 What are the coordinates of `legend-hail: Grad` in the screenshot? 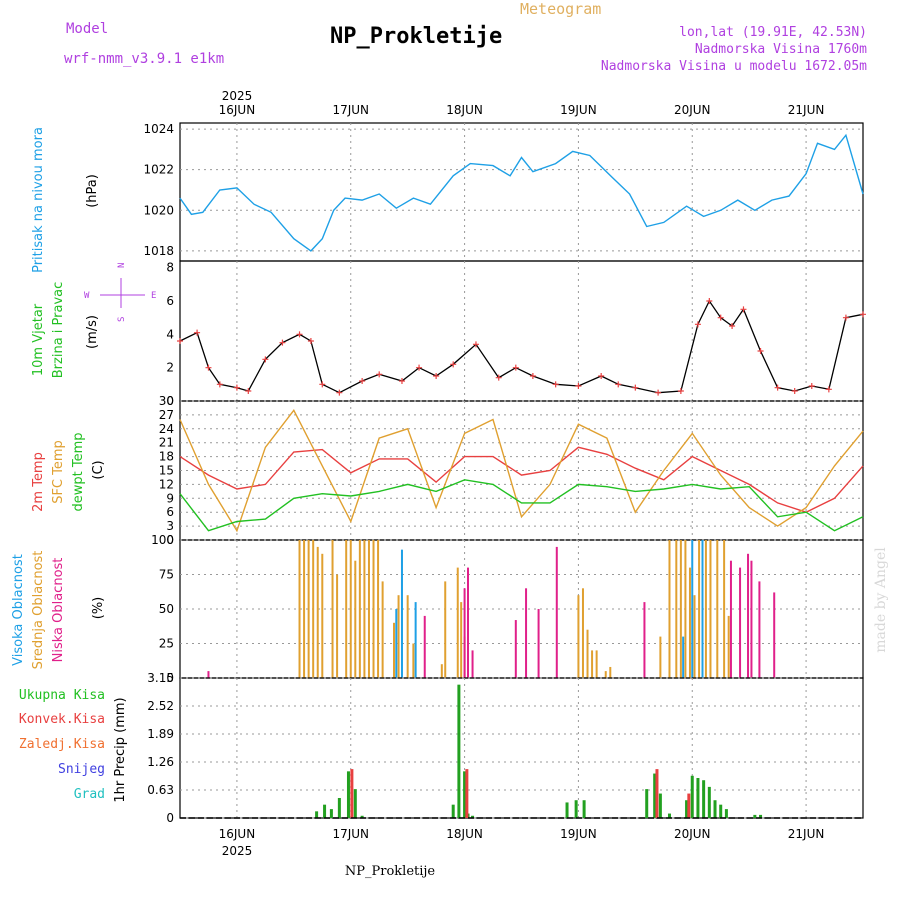 It's located at (89, 794).